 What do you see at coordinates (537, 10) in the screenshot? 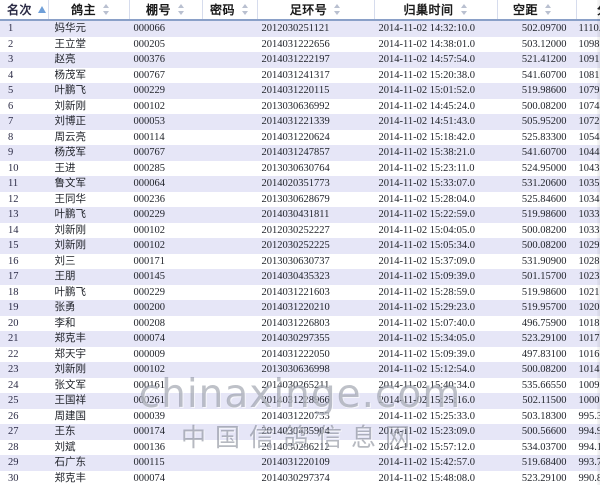
I see `column-header-dist: 空距` at bounding box center [537, 10].